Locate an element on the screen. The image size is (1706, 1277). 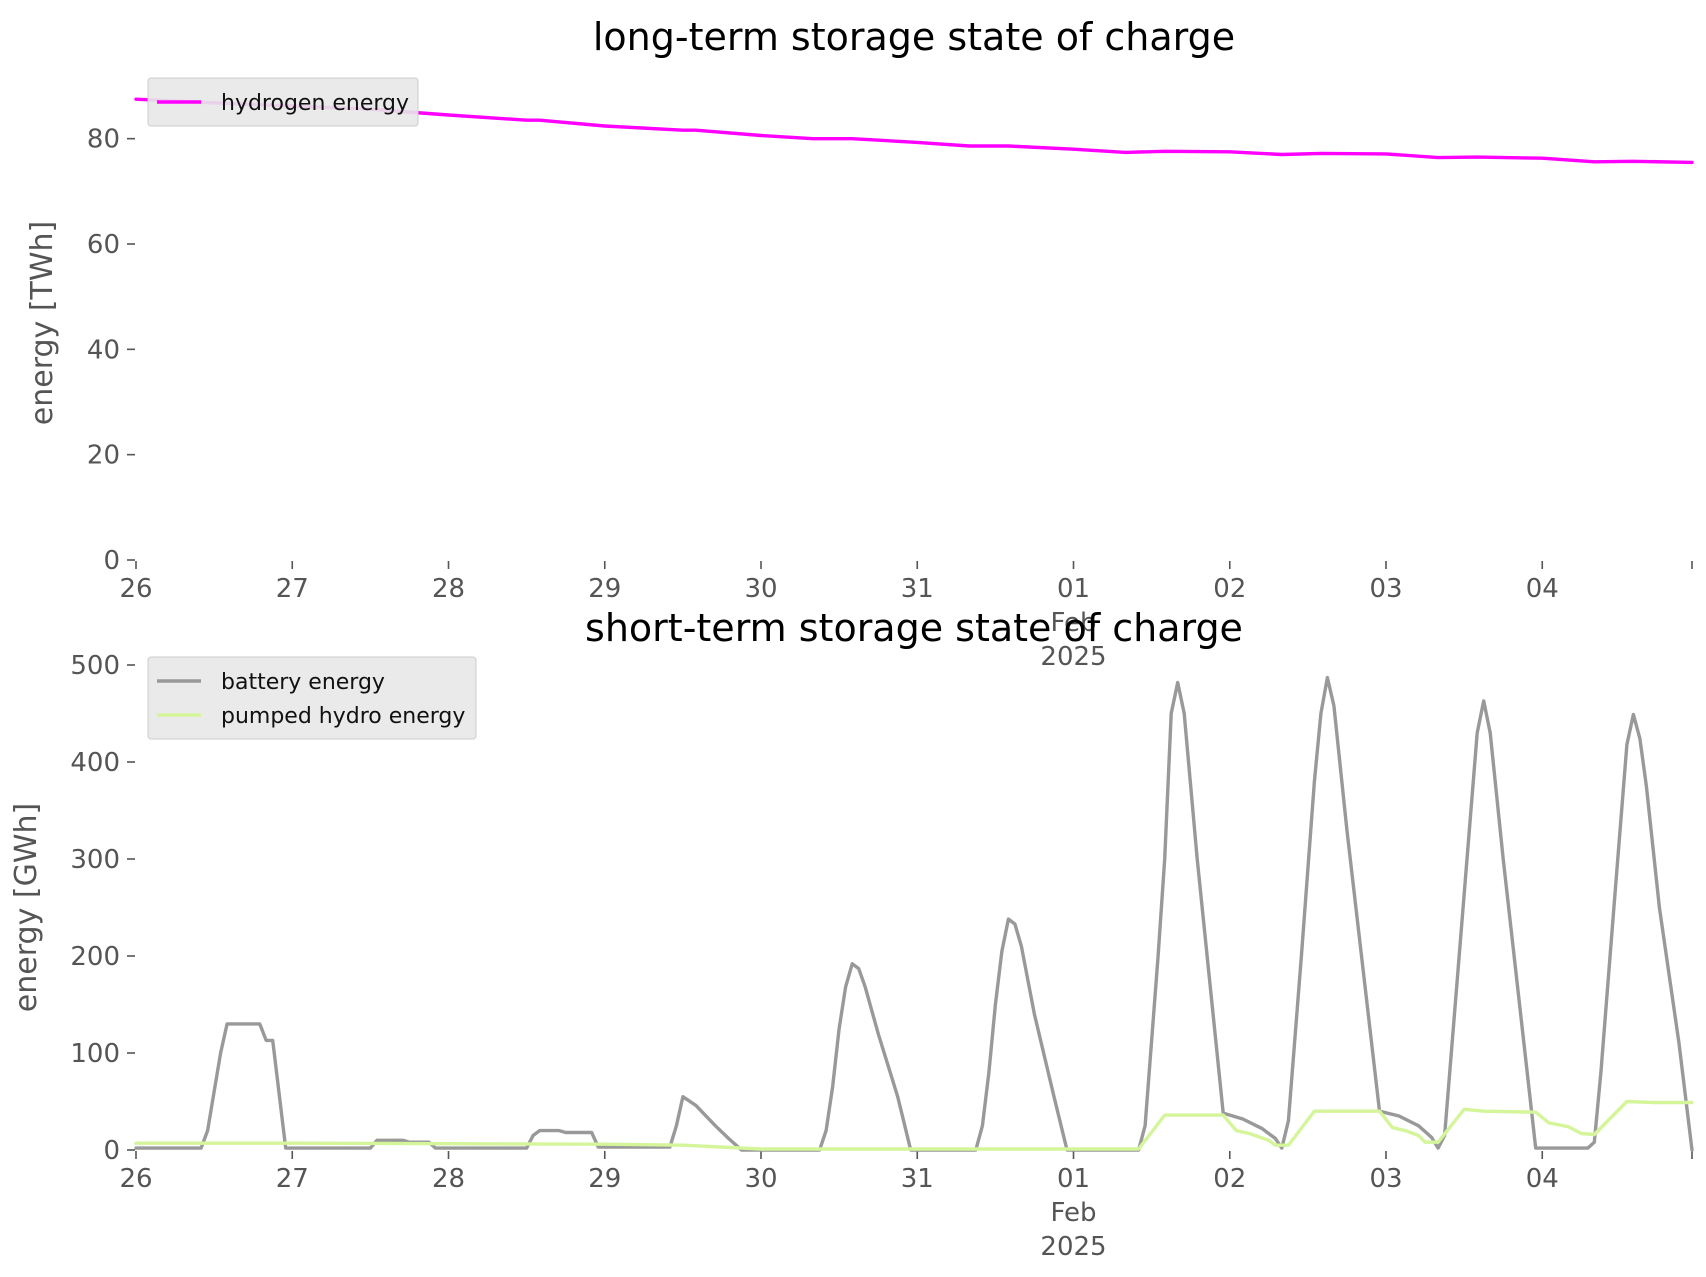
y-tick-label: 80 is located at coordinates (103, 140).